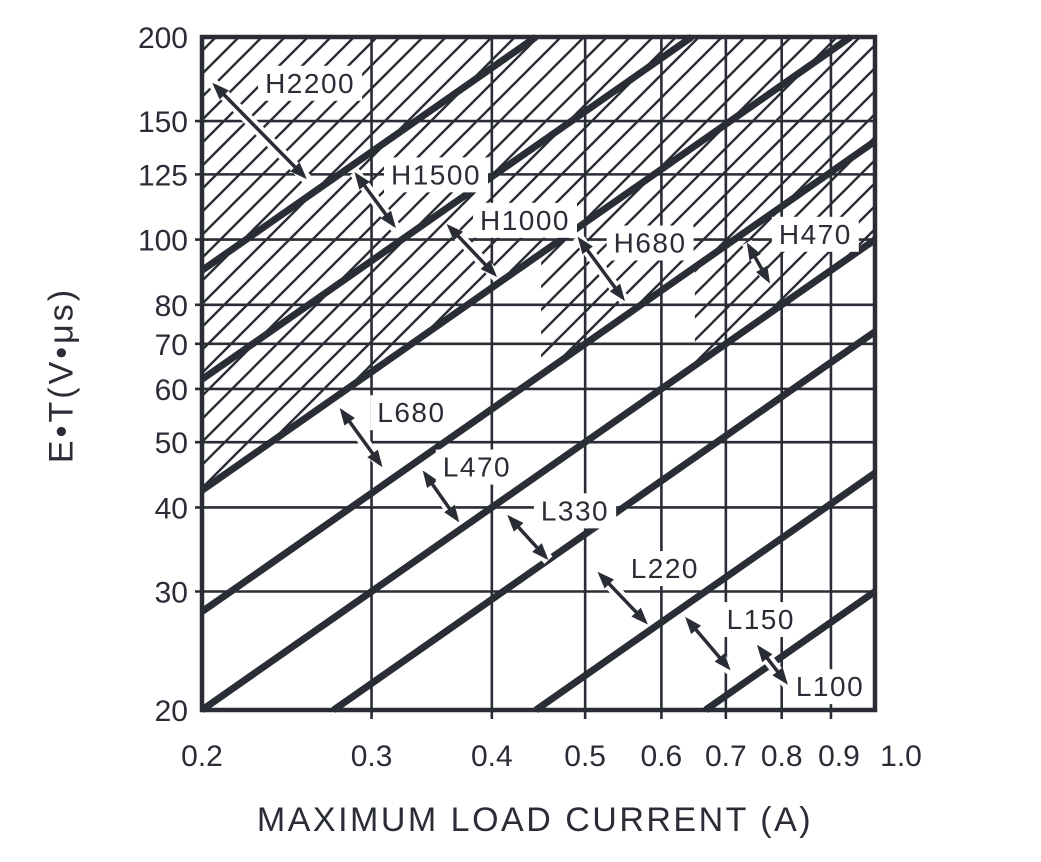 The width and height of the screenshot is (1041, 862). What do you see at coordinates (477, 467) in the screenshot?
I see `svg-text: L470` at bounding box center [477, 467].